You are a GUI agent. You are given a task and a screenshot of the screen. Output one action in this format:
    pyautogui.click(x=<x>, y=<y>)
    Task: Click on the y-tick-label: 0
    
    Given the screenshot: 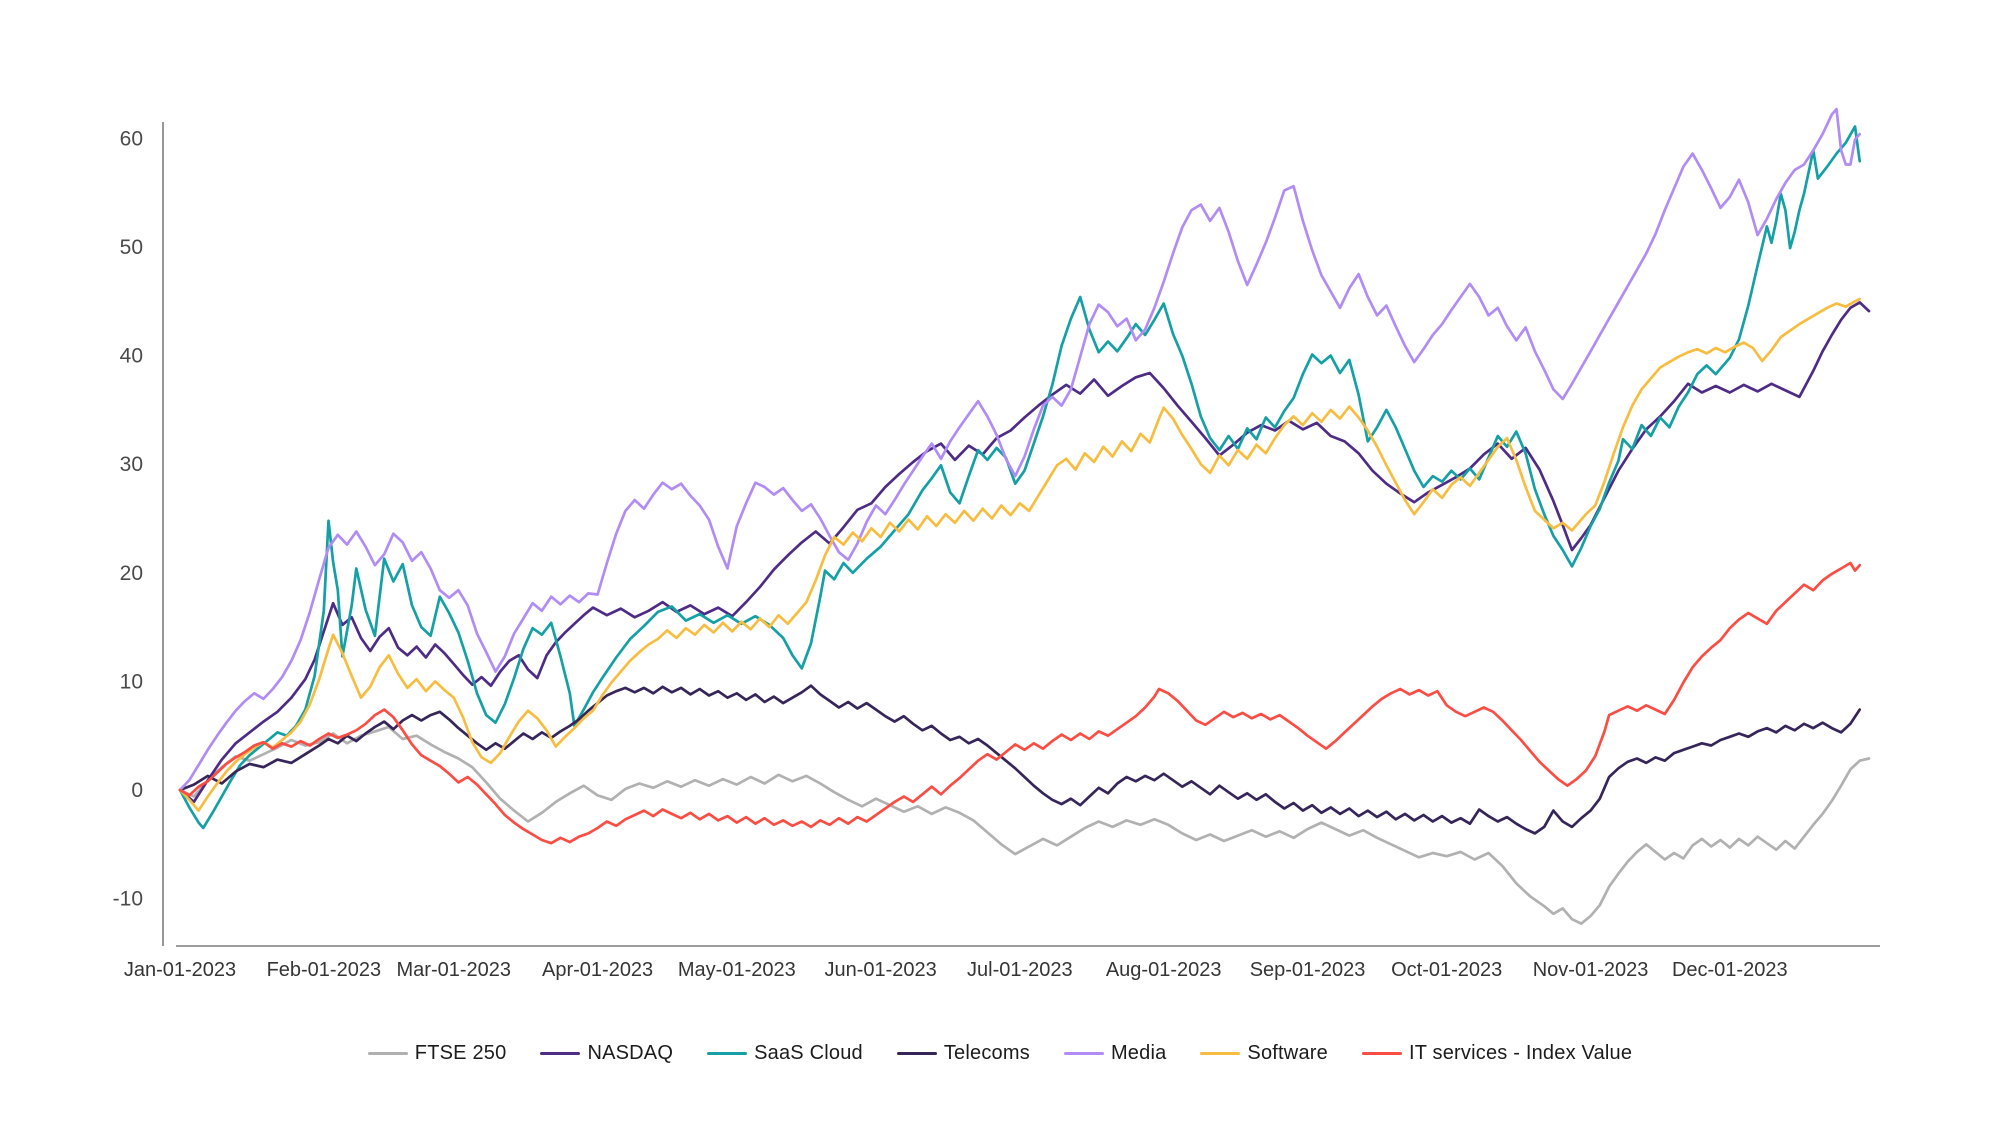 What is the action you would take?
    pyautogui.click(x=137, y=790)
    